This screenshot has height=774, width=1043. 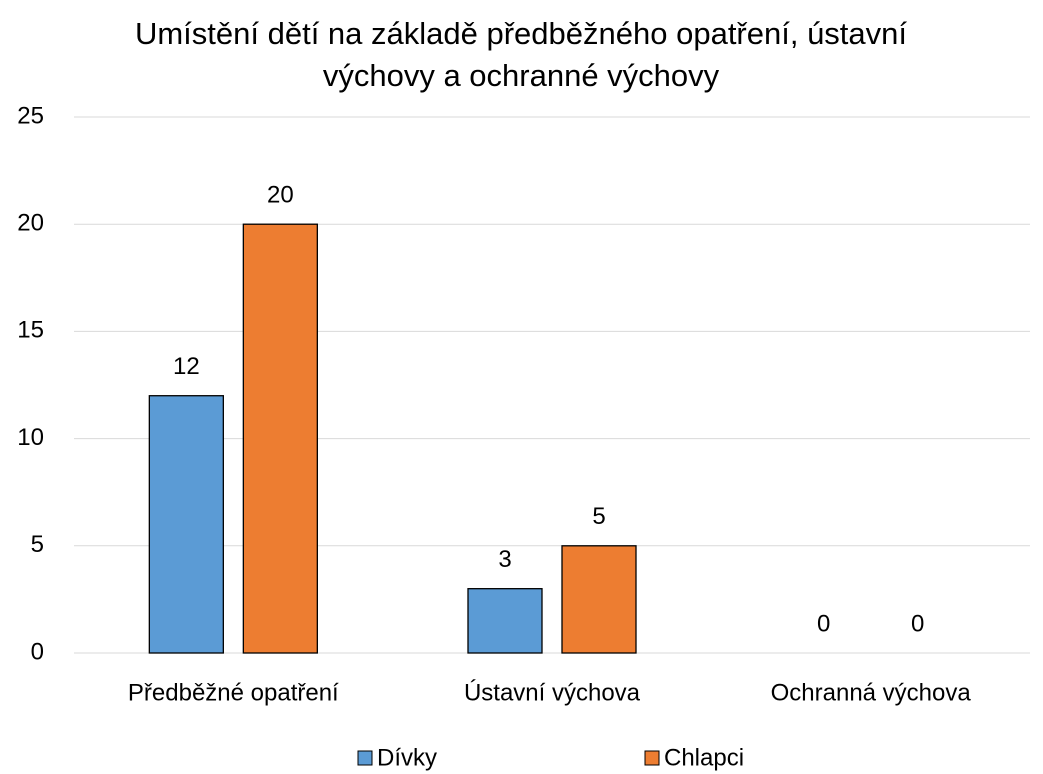 What do you see at coordinates (521, 75) in the screenshot?
I see `chart-title: výchovy a ochranné výchovy` at bounding box center [521, 75].